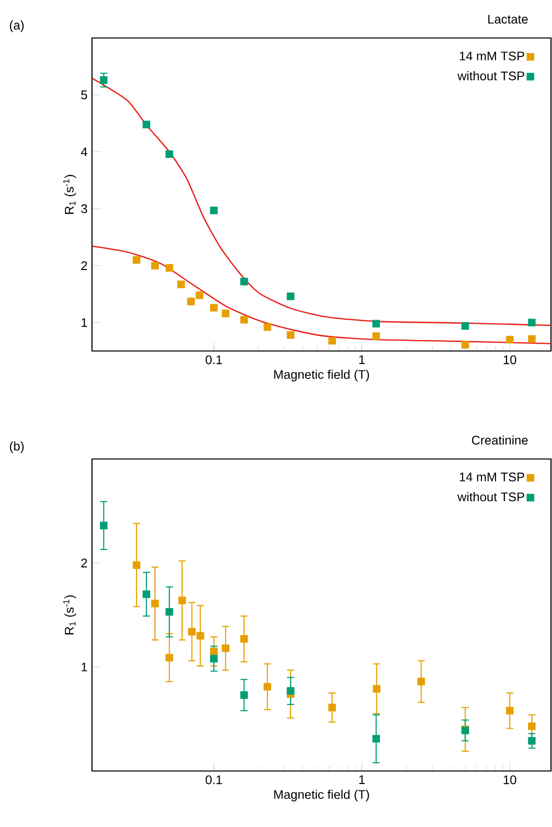  Describe the element at coordinates (500, 440) in the screenshot. I see `chart-title: Creatinine` at that location.